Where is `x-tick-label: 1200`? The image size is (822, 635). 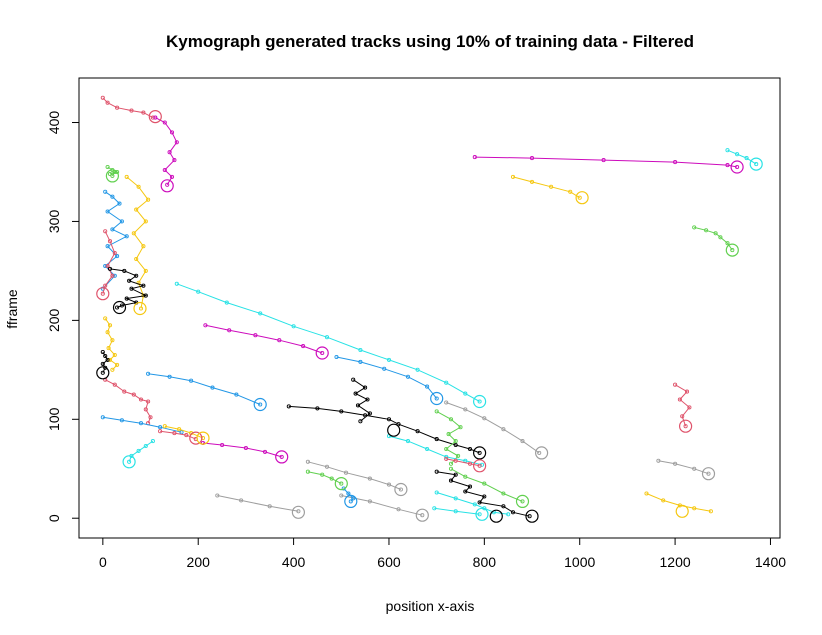
x-tick-label: 1200 is located at coordinates (675, 562).